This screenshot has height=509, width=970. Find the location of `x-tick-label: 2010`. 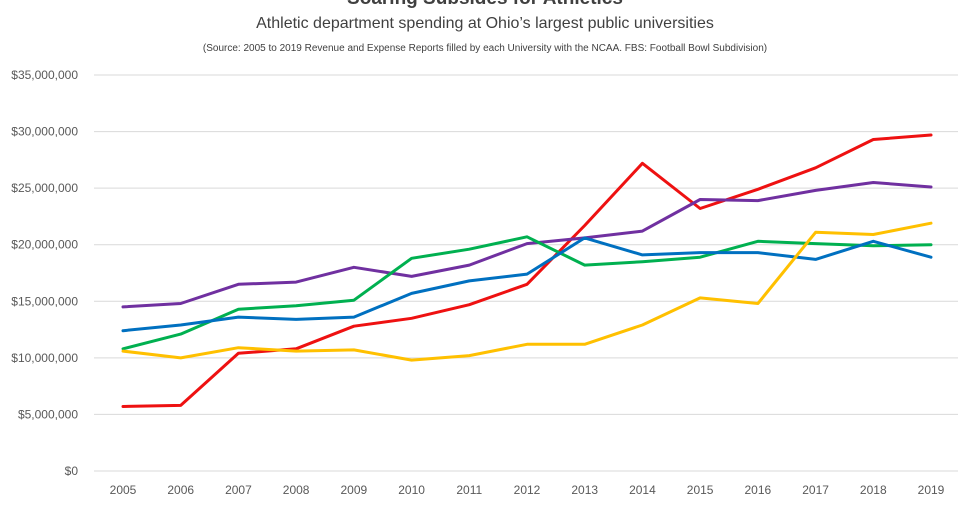

x-tick-label: 2010 is located at coordinates (411, 490).